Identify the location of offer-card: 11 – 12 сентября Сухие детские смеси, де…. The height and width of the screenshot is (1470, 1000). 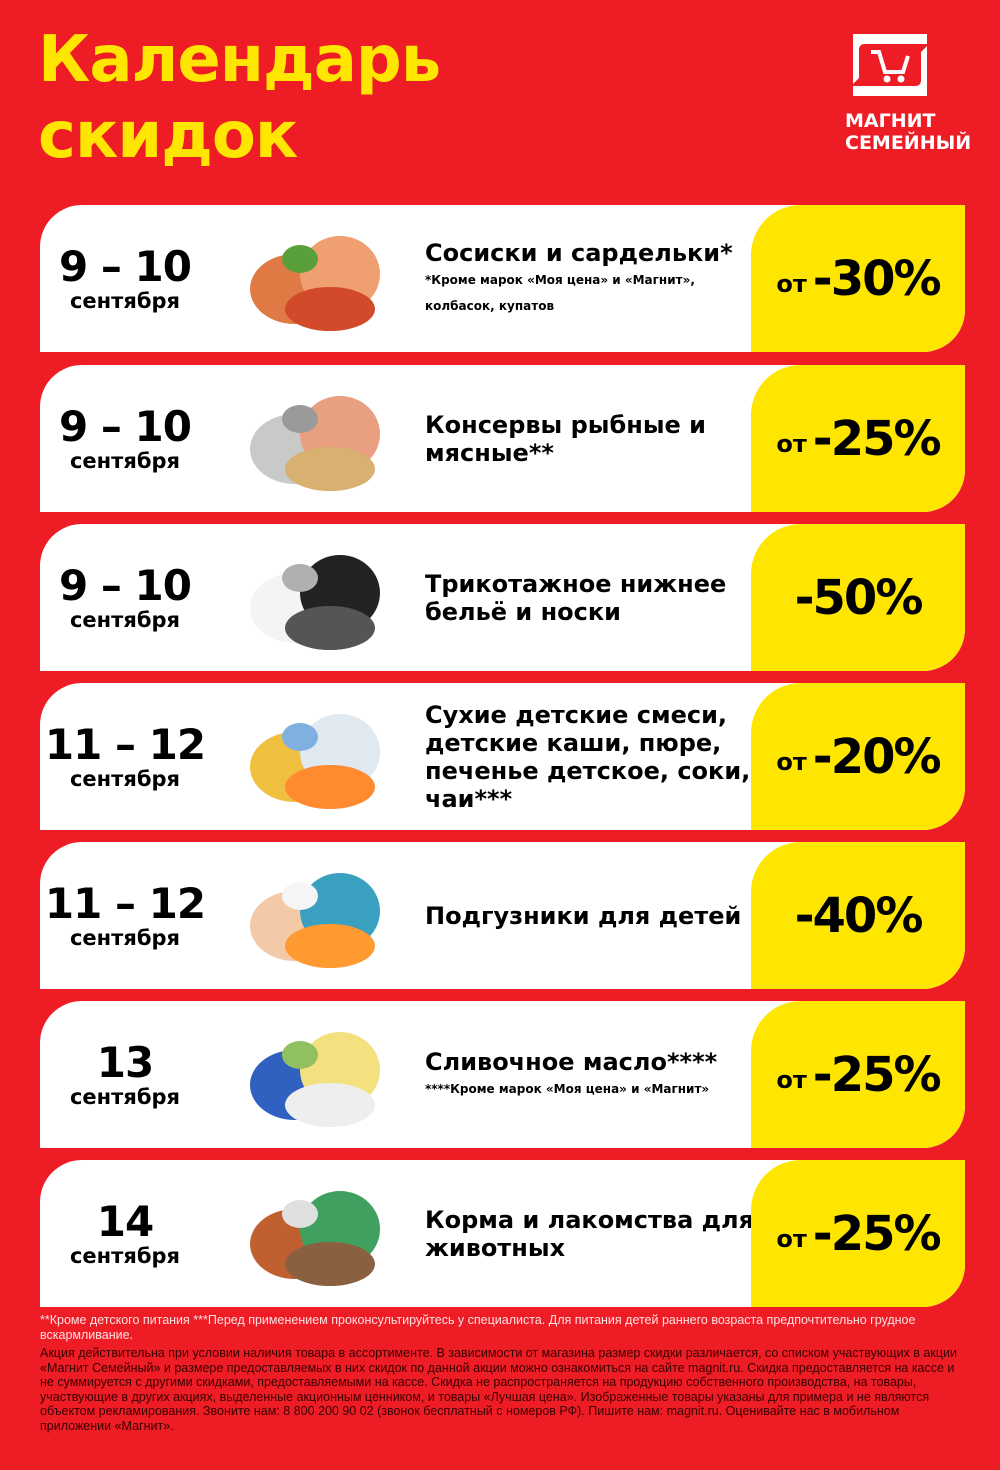
(502, 756).